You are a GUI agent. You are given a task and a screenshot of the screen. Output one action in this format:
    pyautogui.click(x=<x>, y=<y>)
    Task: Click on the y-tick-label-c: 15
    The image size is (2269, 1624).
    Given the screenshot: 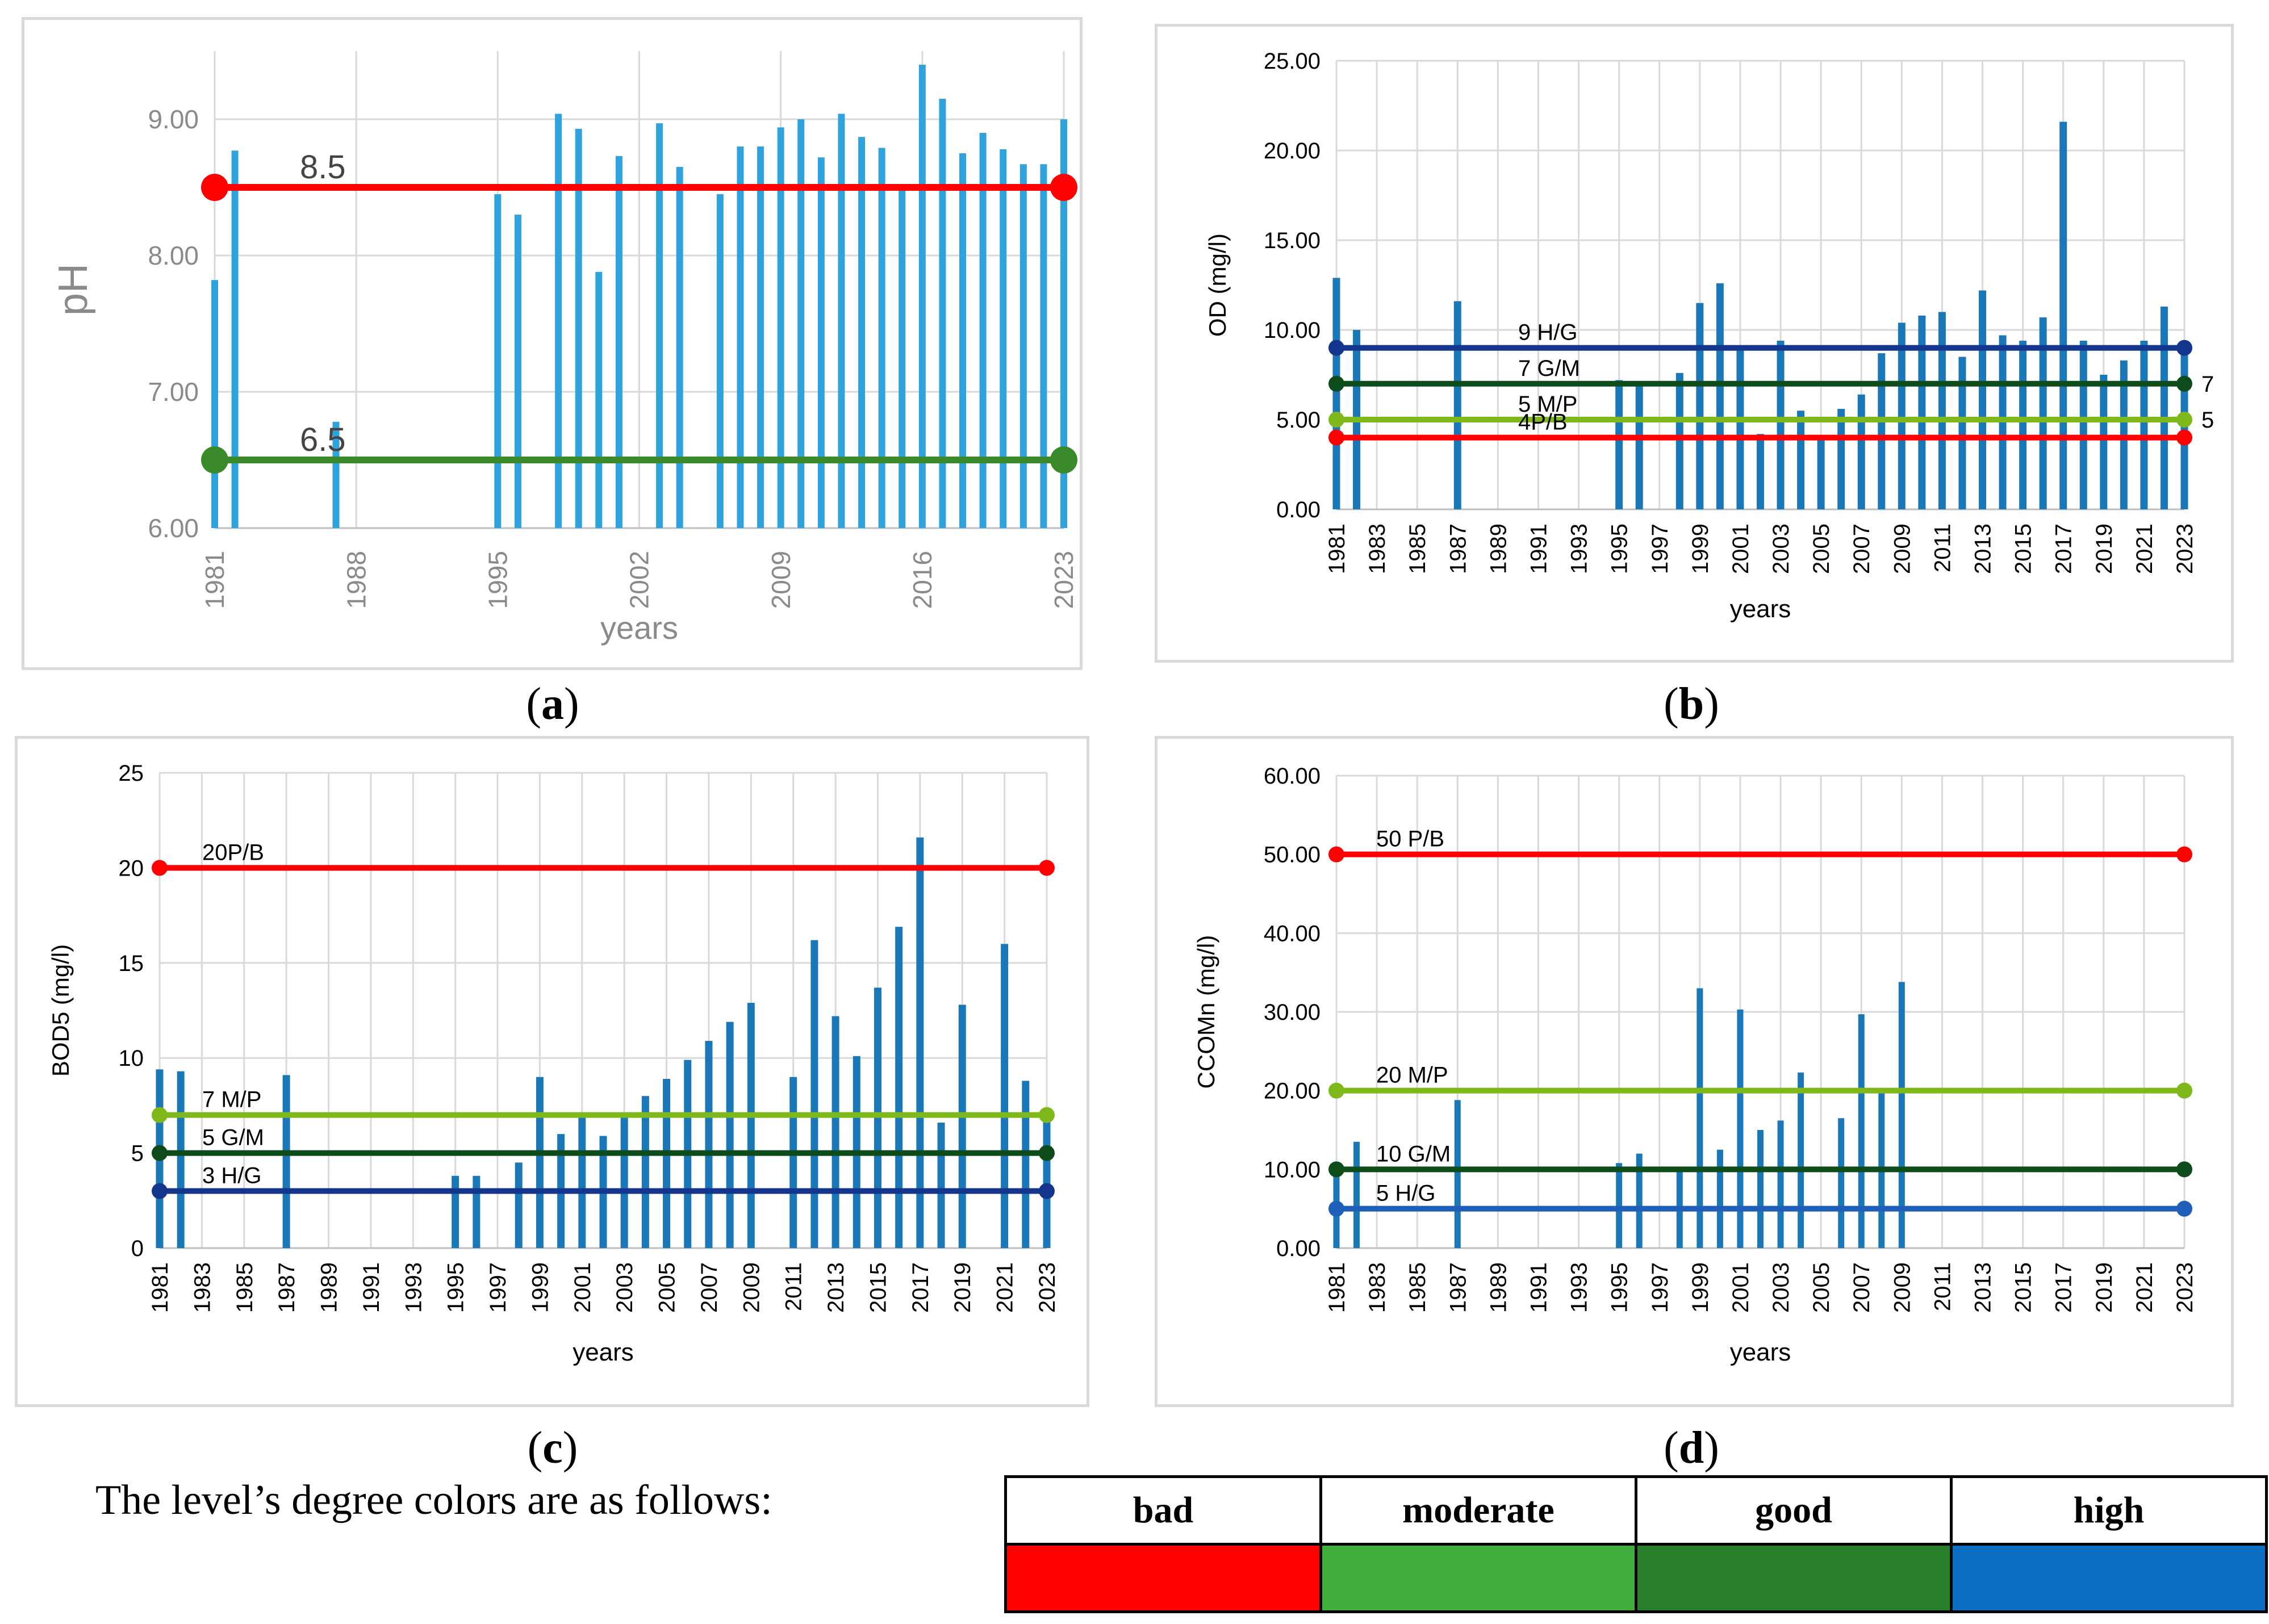 What is the action you would take?
    pyautogui.click(x=132, y=963)
    